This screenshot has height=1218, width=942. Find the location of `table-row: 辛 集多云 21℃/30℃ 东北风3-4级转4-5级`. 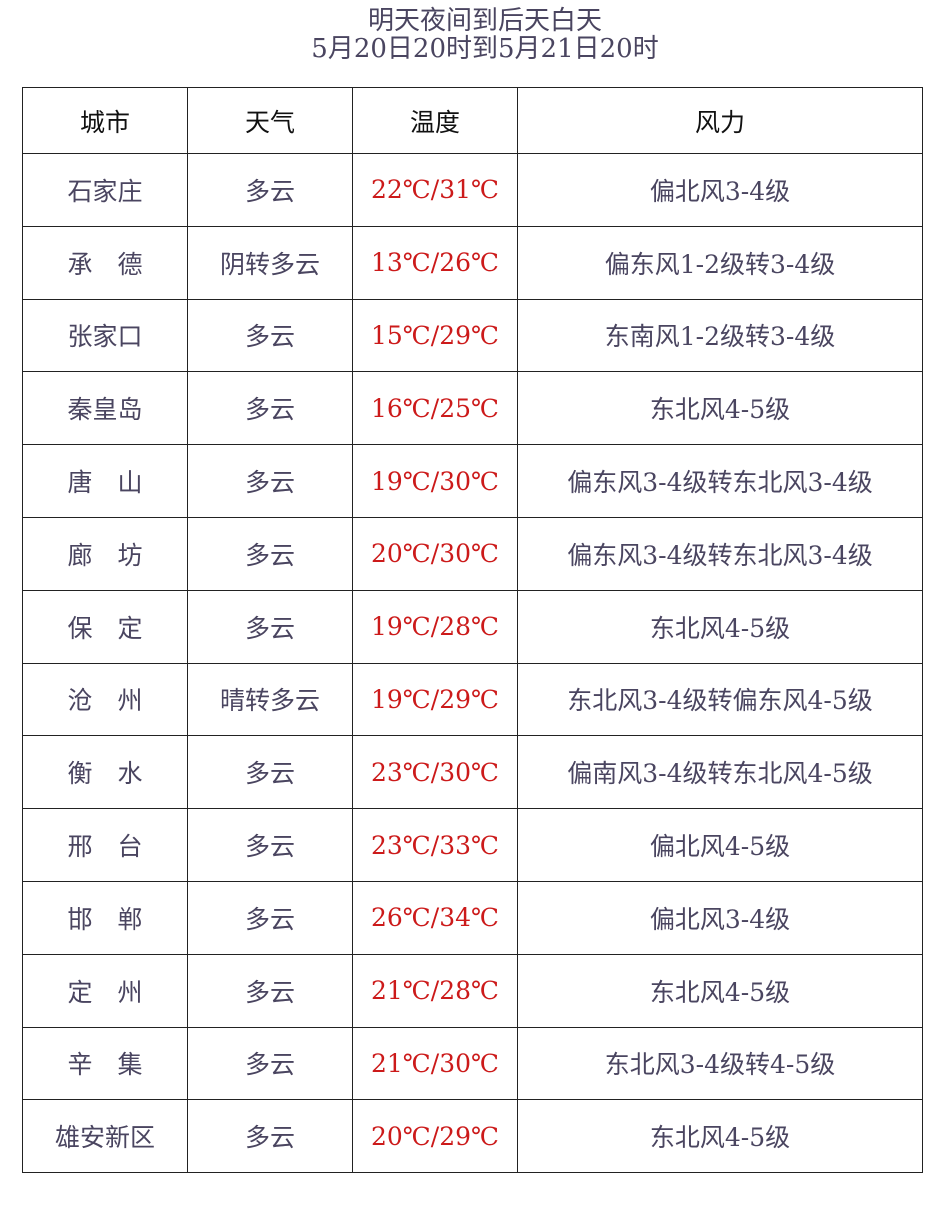

table-row: 辛 集多云 21℃/30℃ 东北风3-4级转4-5级 is located at coordinates (472, 1063).